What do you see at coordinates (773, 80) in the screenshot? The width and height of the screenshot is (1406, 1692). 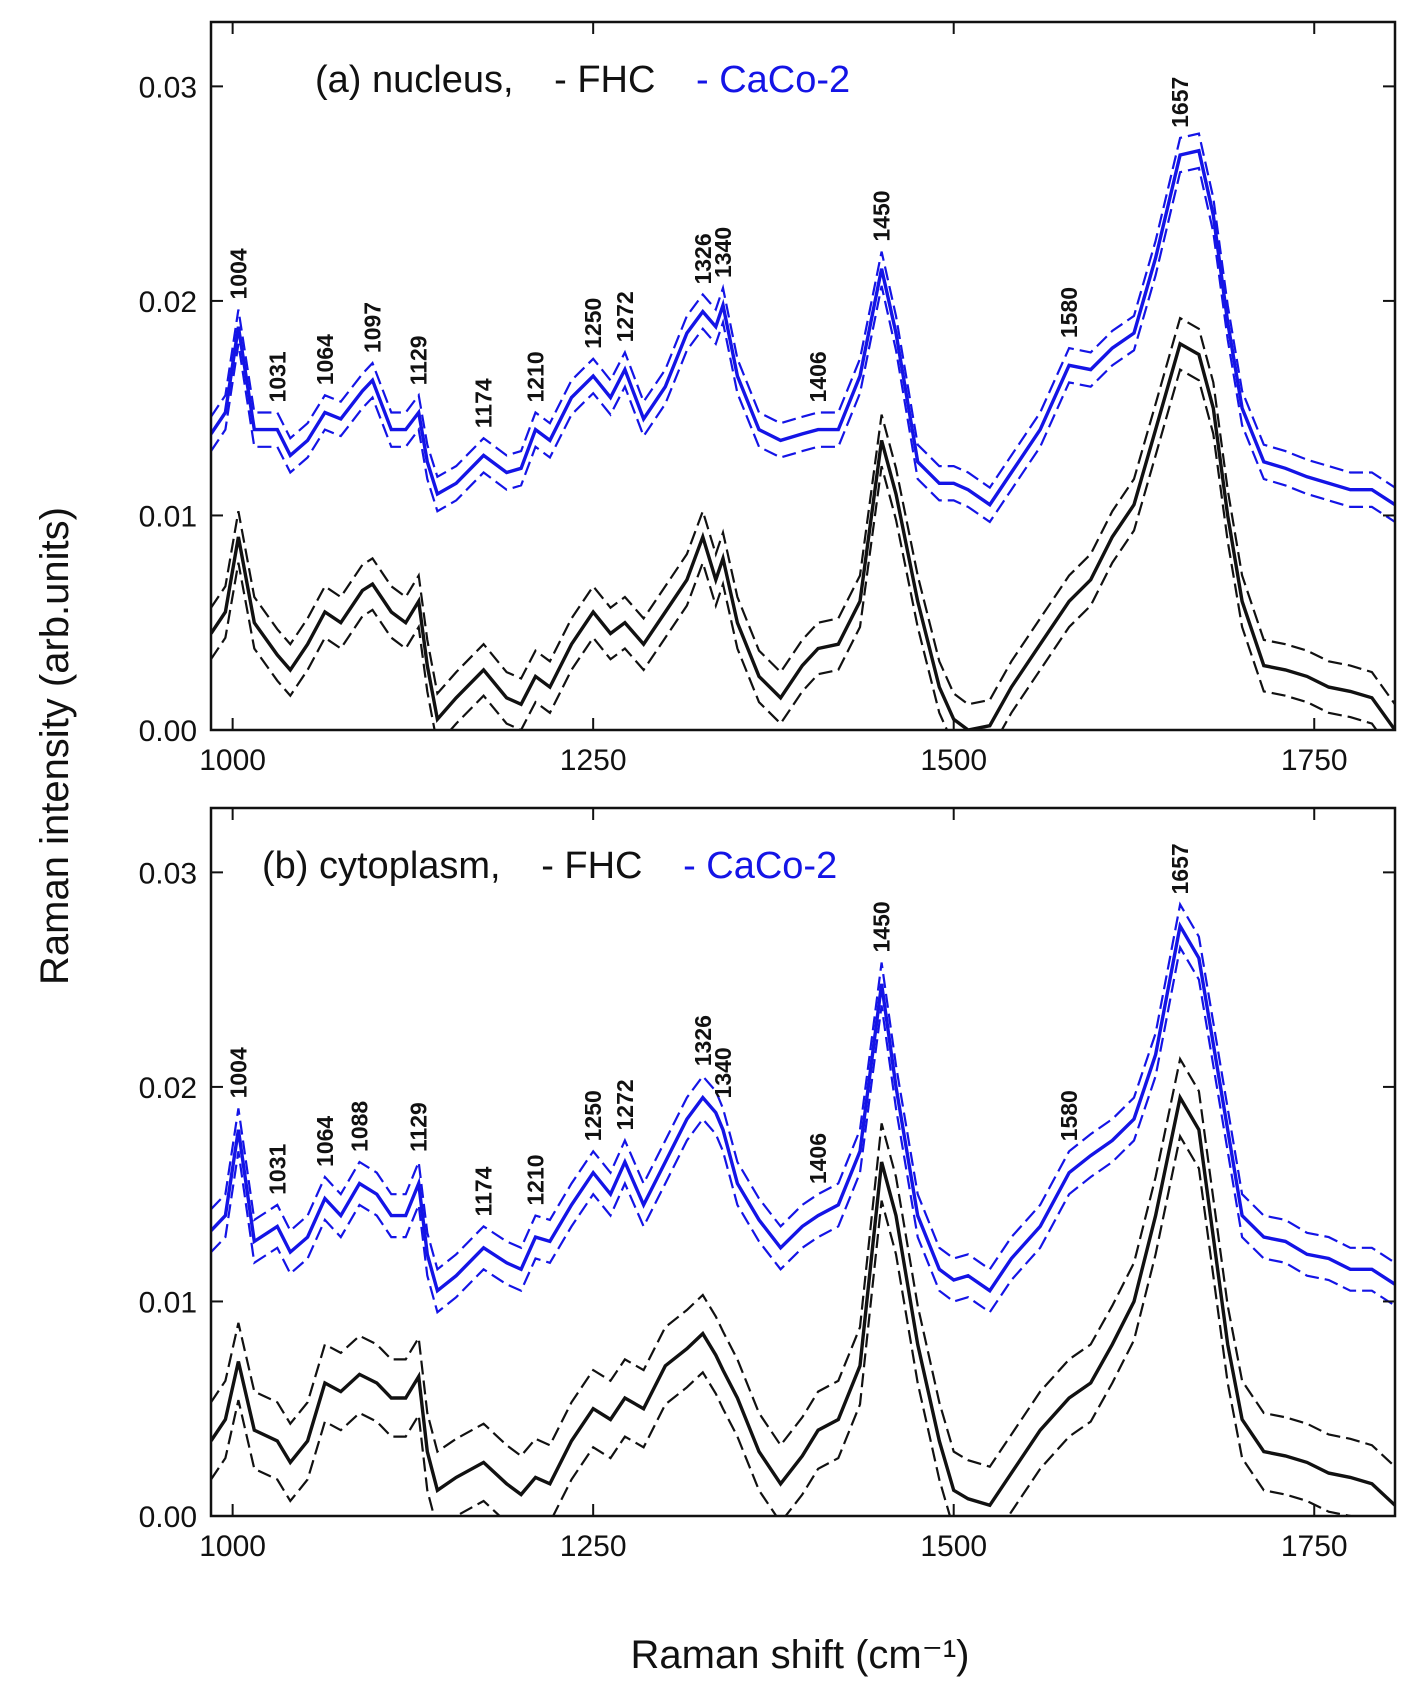 I see `panel-a-legend-caco2: - CaCo-2` at bounding box center [773, 80].